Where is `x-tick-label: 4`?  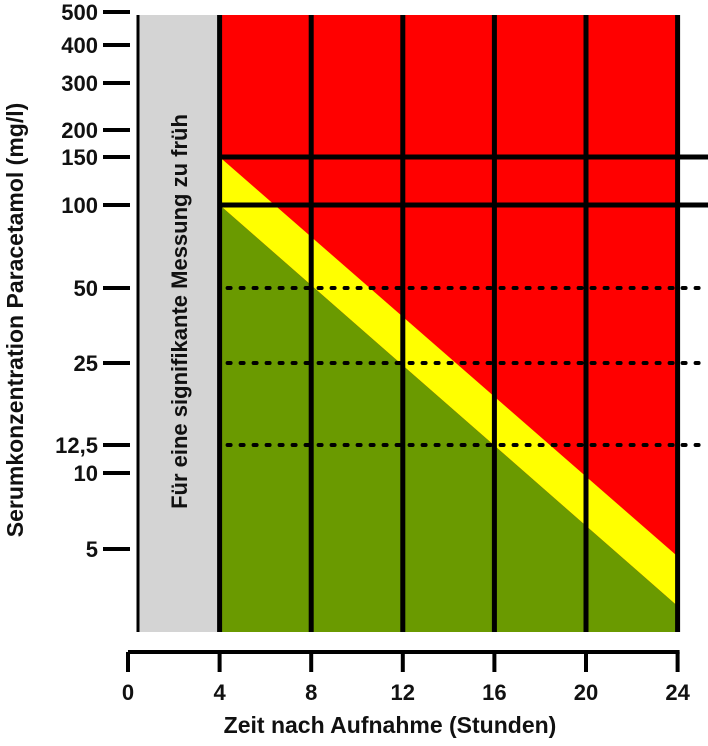
x-tick-label: 4 is located at coordinates (219, 692).